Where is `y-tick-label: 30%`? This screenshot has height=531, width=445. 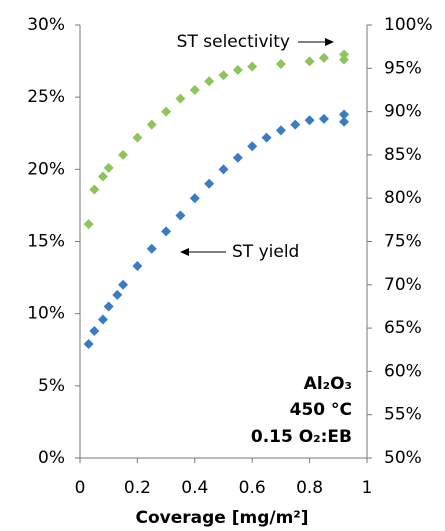
y-tick-label: 30% is located at coordinates (46, 25).